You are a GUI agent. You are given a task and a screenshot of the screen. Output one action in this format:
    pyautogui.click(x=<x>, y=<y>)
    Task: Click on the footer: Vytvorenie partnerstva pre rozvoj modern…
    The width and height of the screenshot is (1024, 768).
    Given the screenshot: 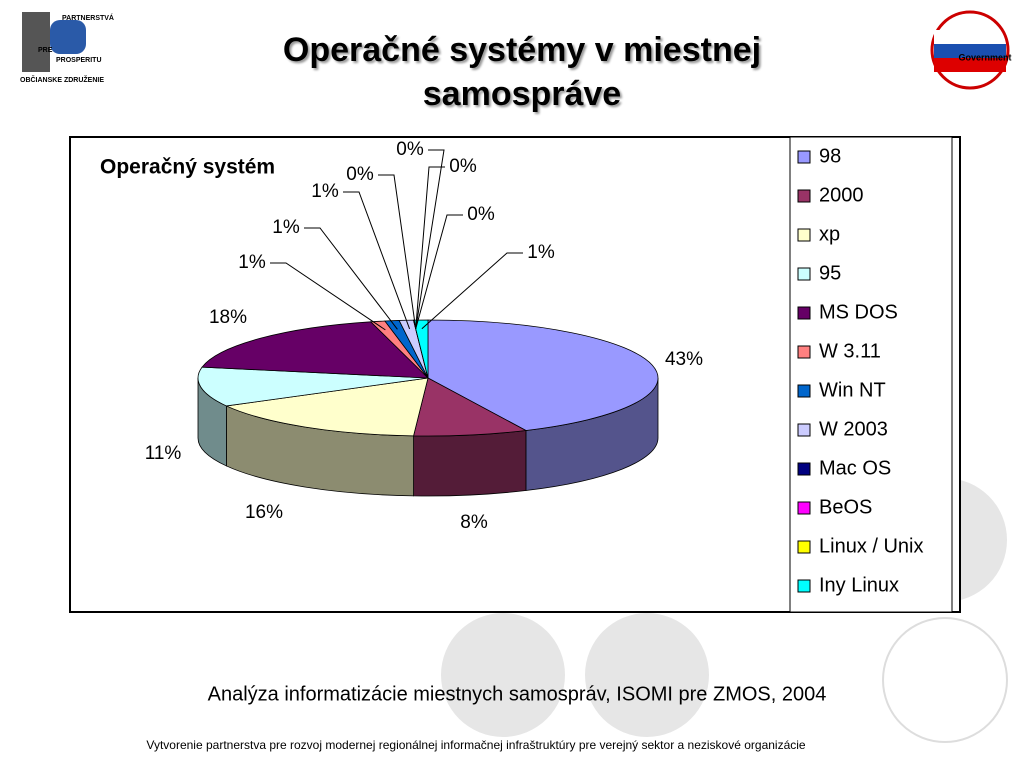 What is the action you would take?
    pyautogui.click(x=476, y=745)
    